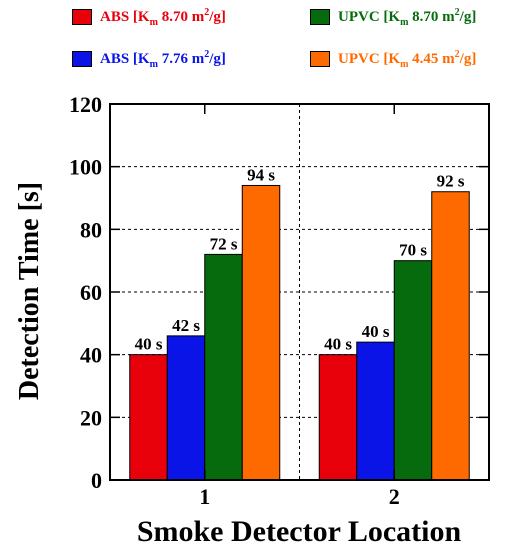 The height and width of the screenshot is (550, 519). What do you see at coordinates (85, 104) in the screenshot?
I see `y-tick-label: 120` at bounding box center [85, 104].